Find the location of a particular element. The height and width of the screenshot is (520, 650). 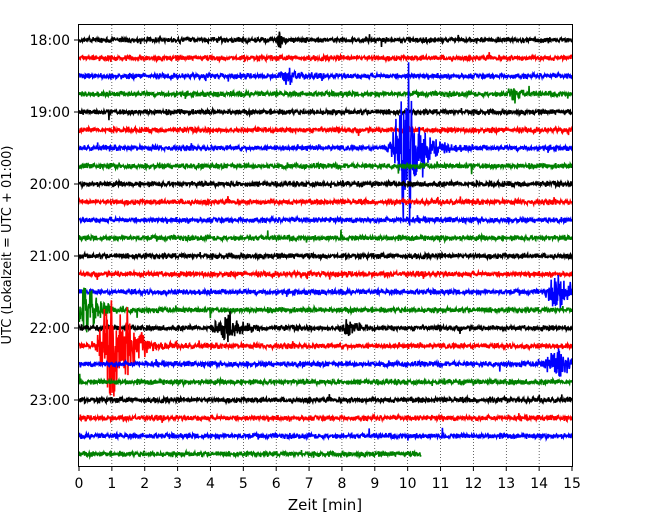

x-tick-label: 8 is located at coordinates (341, 484).